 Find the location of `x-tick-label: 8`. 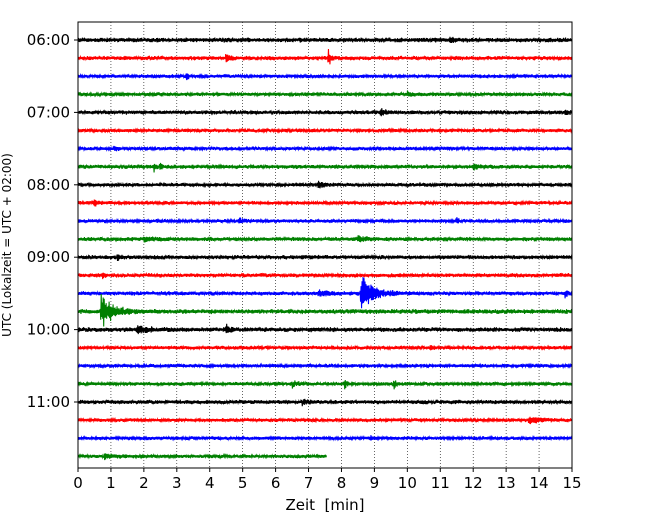

x-tick-label: 8 is located at coordinates (342, 483).